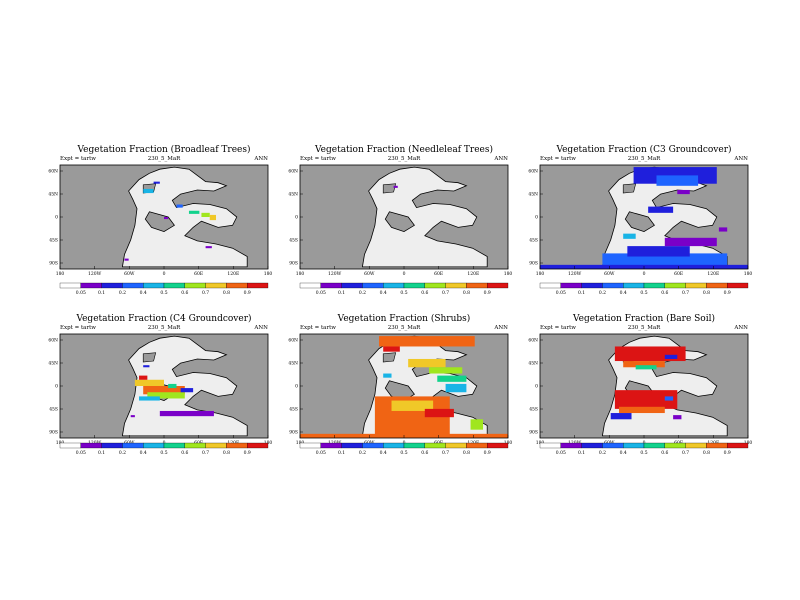 The width and height of the screenshot is (800, 600). I want to click on colorbar-label: 0.6, so click(184, 453).